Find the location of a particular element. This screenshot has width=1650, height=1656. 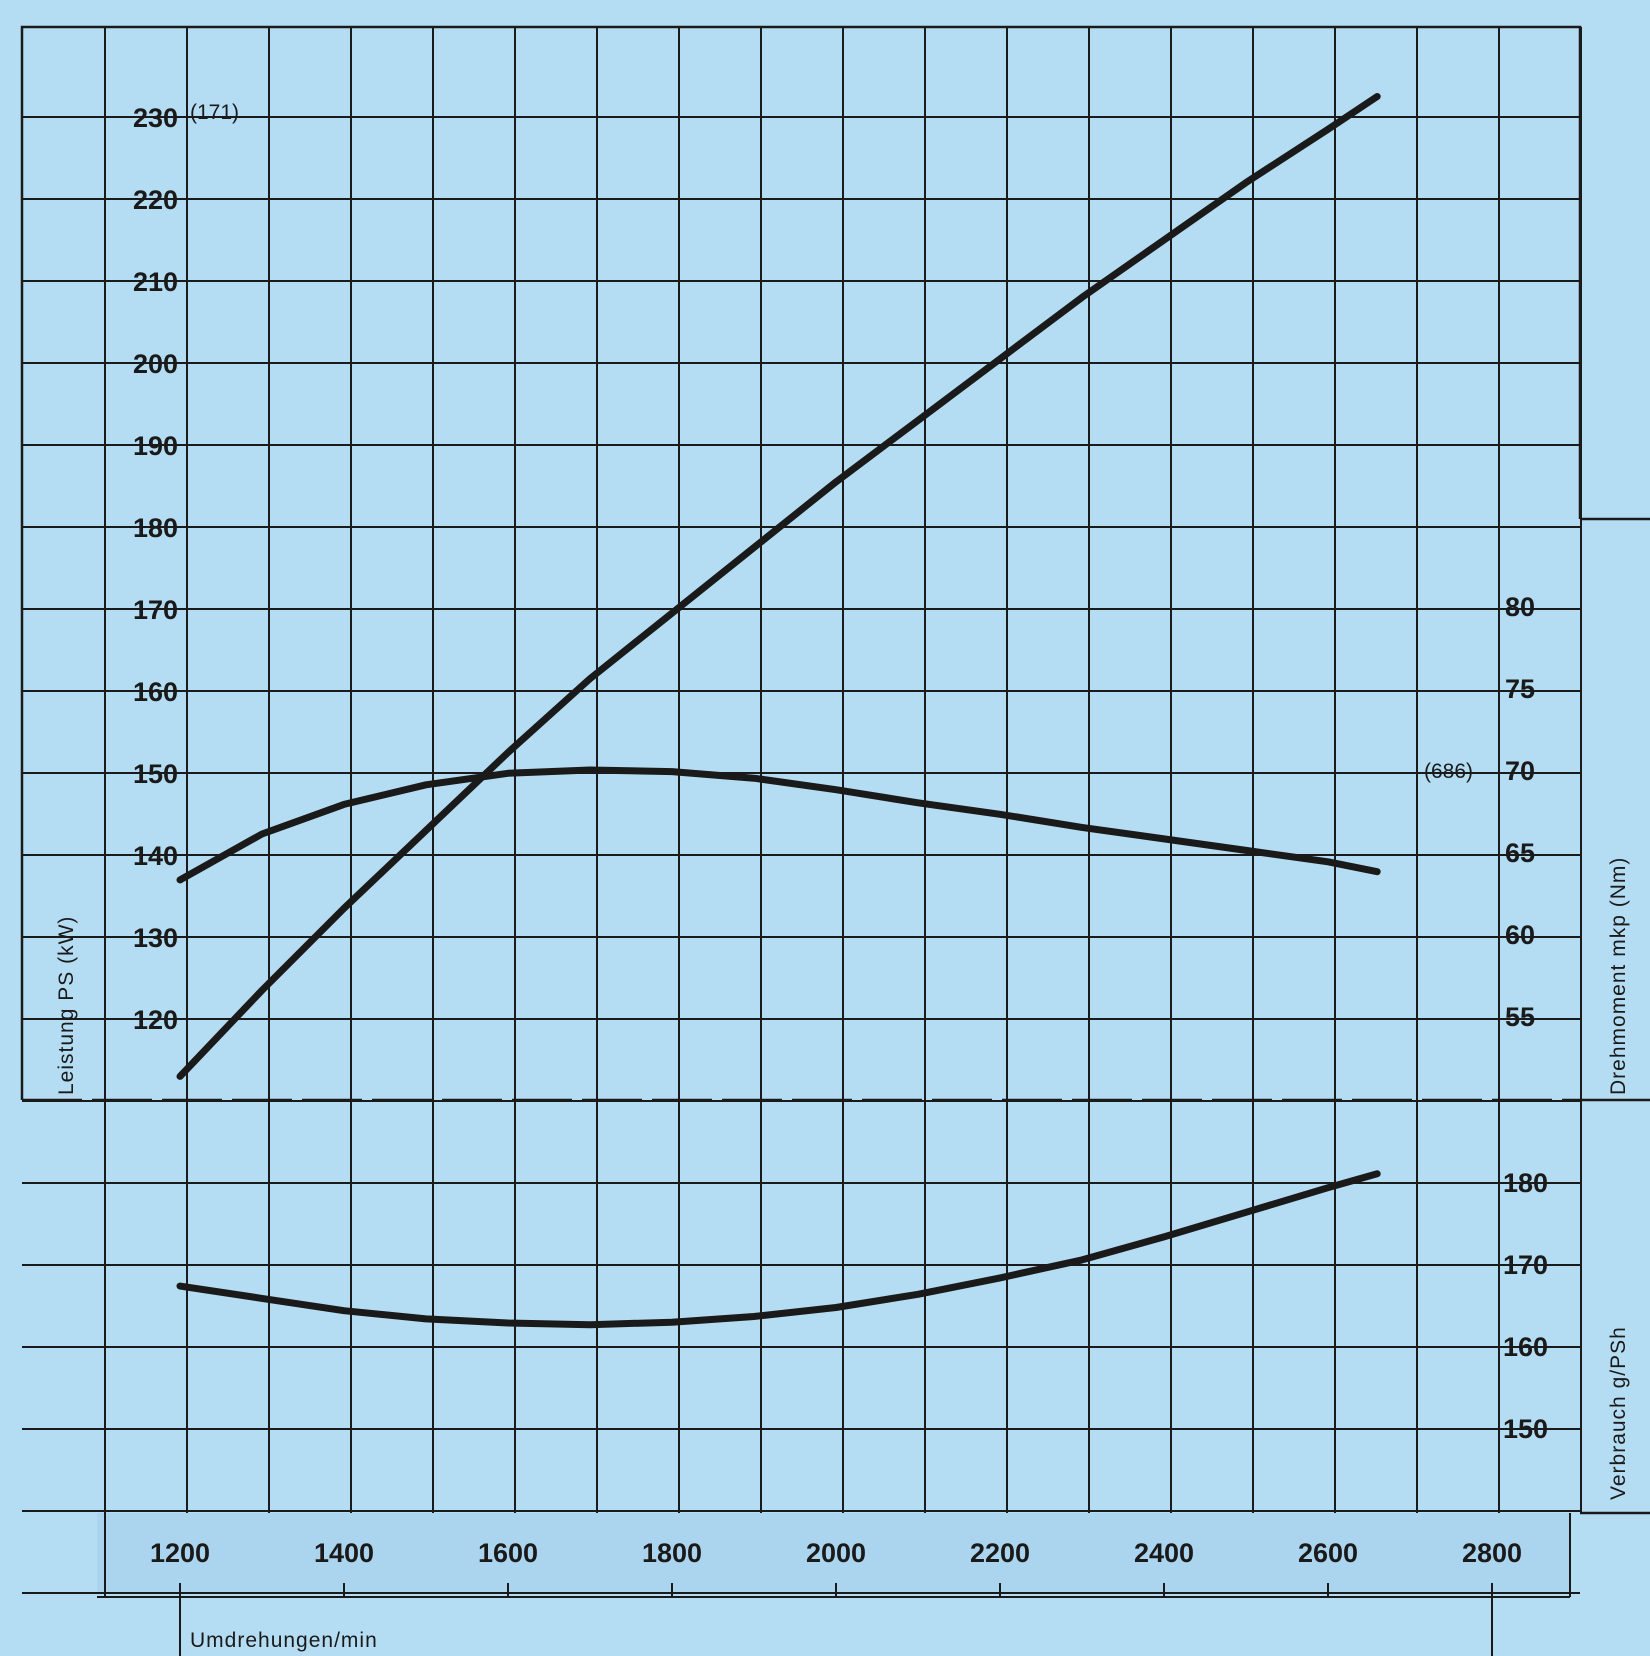

x-tick-label: 2200 is located at coordinates (1000, 1553).